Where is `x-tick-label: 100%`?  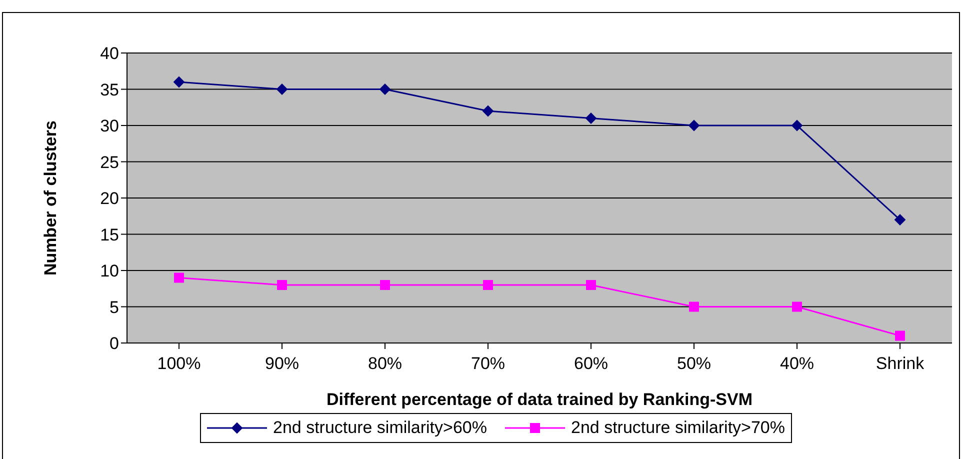
x-tick-label: 100% is located at coordinates (179, 364).